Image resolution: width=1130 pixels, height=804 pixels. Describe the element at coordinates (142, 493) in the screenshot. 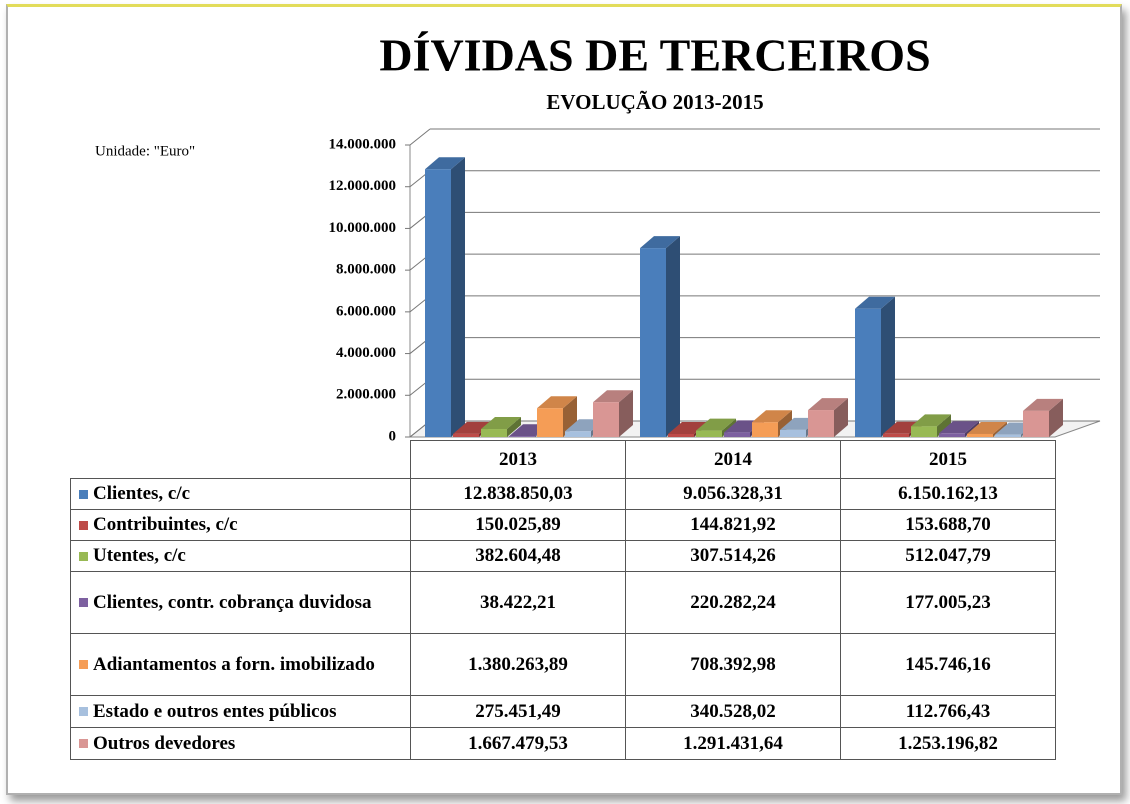

I see `legend-label: Clientes, c/c` at that location.